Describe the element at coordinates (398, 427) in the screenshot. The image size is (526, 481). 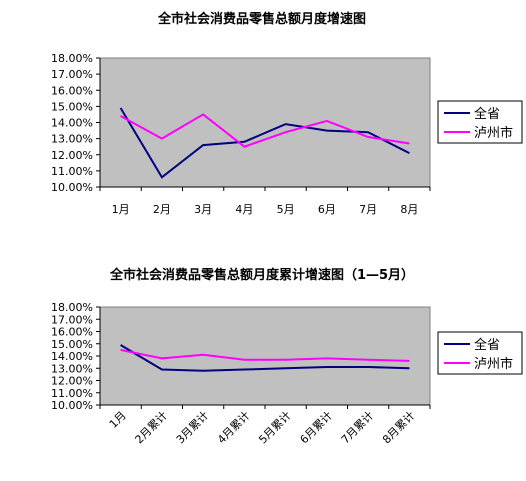
I see `x-tick-label: 8月累计` at that location.